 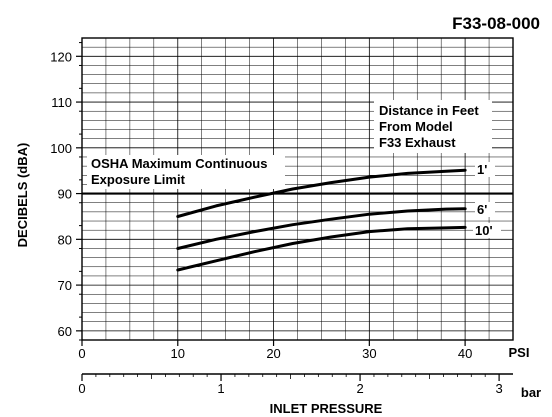 I want to click on bar-tick-label: 1, so click(x=220, y=388).